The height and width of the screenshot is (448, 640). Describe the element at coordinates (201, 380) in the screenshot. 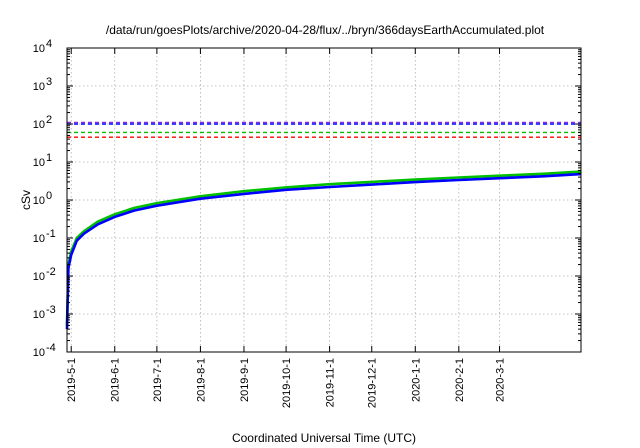

I see `x-tick-label: 2019-8-1` at that location.